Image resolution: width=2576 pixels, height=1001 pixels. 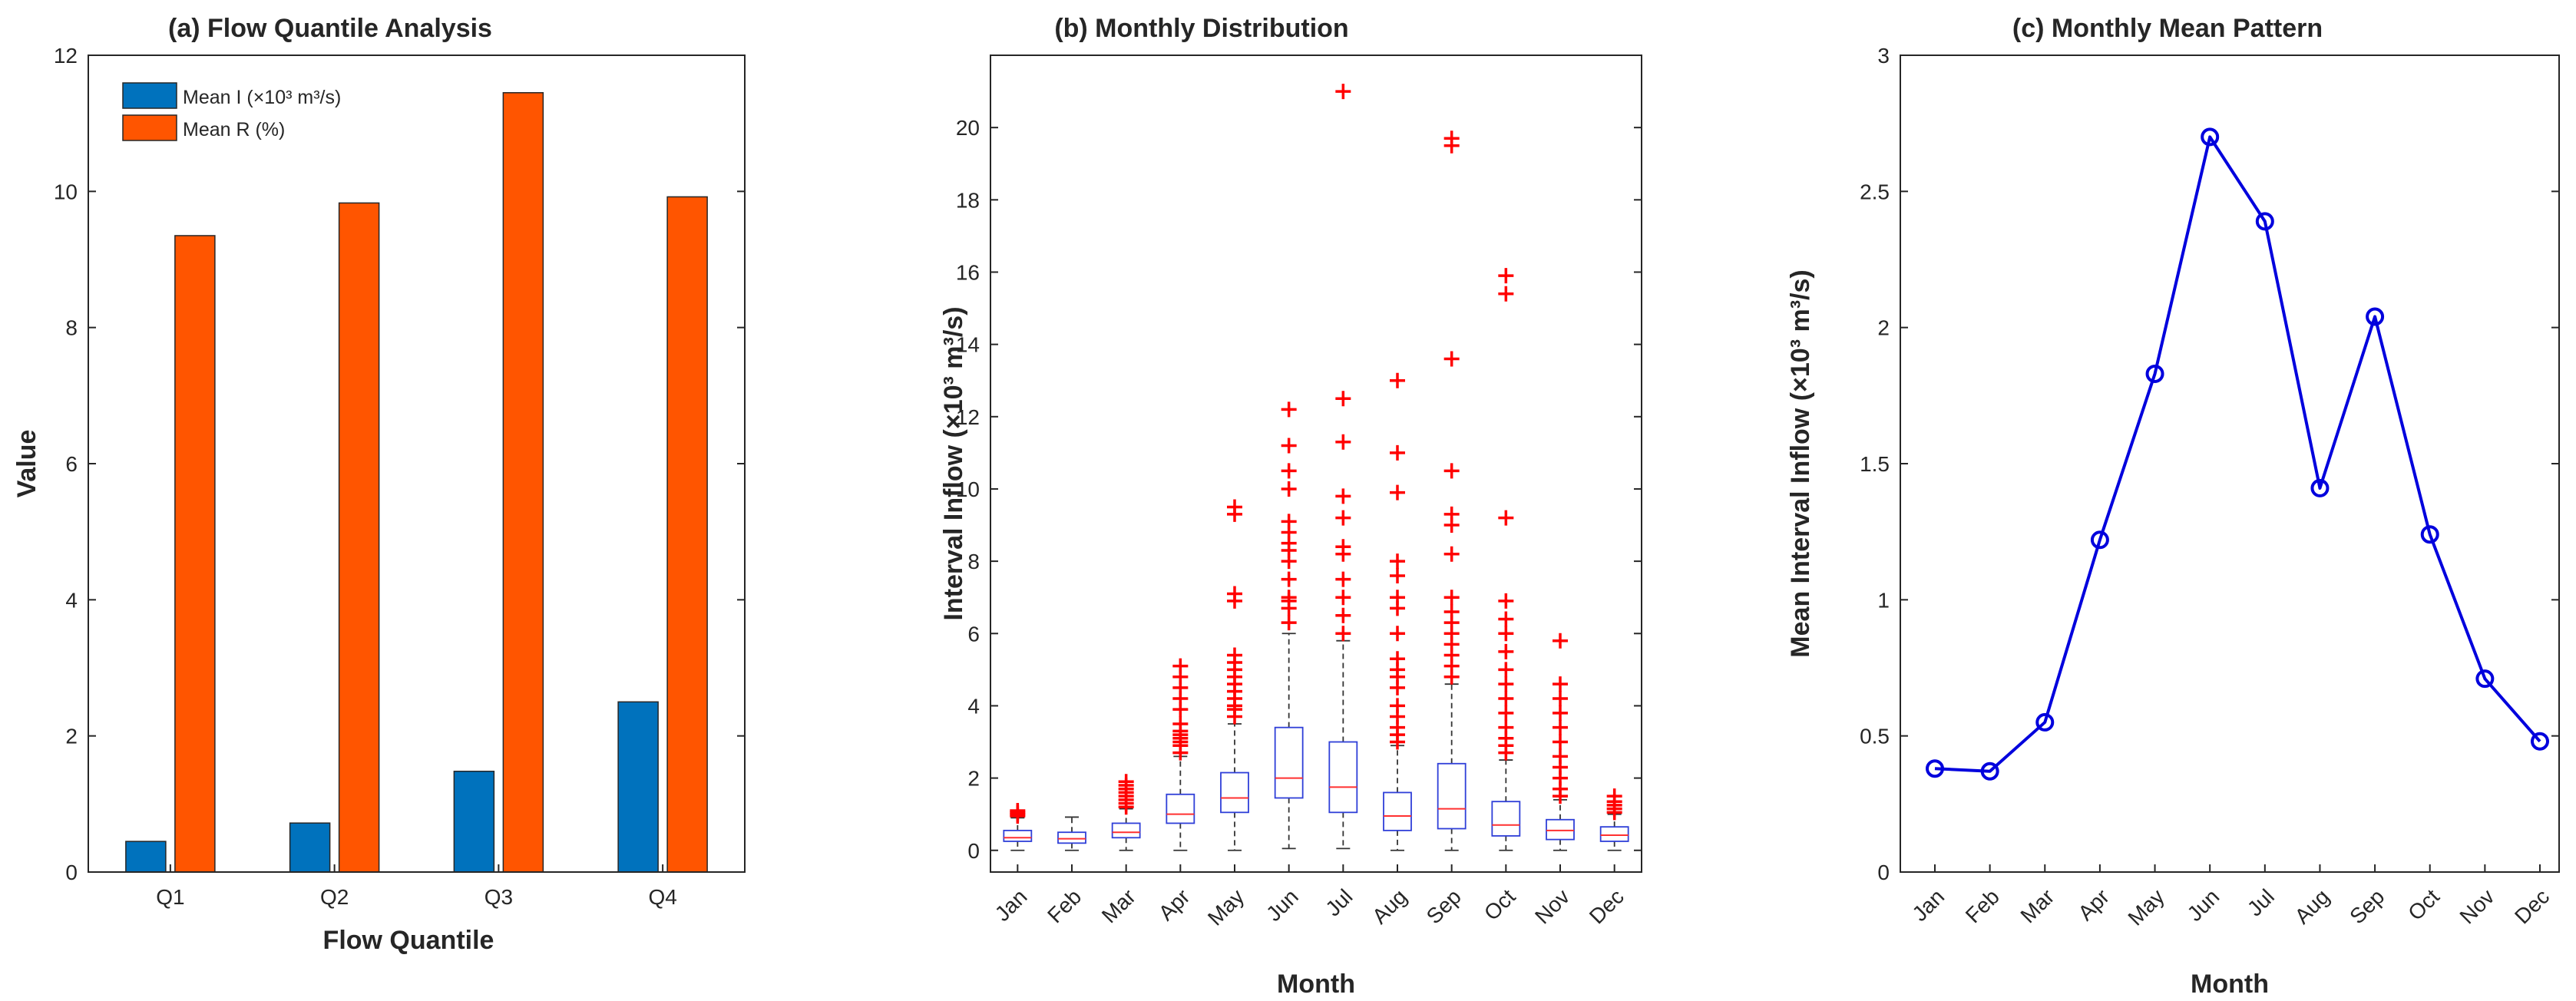 I want to click on box-sep, so click(x=1452, y=796).